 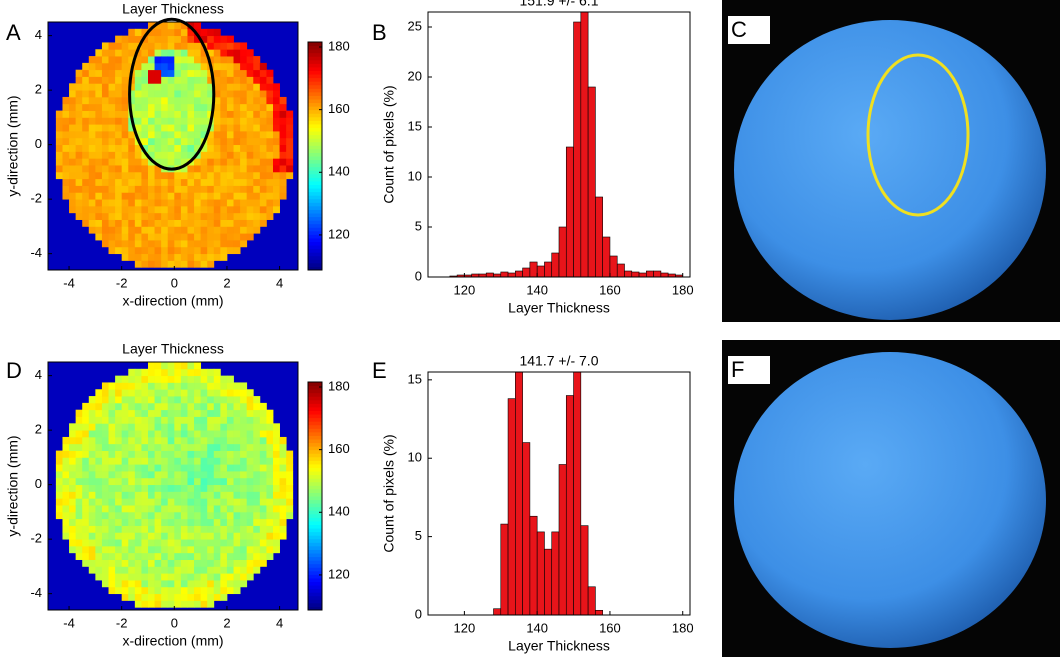 I want to click on x-tick-label: 2, so click(x=226, y=622).